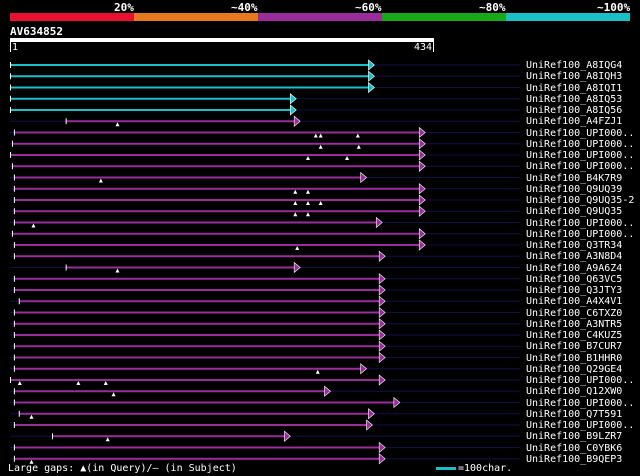 The image size is (640, 476). I want to click on hit-label: UniRef100_A4FZJ1, so click(574, 122).